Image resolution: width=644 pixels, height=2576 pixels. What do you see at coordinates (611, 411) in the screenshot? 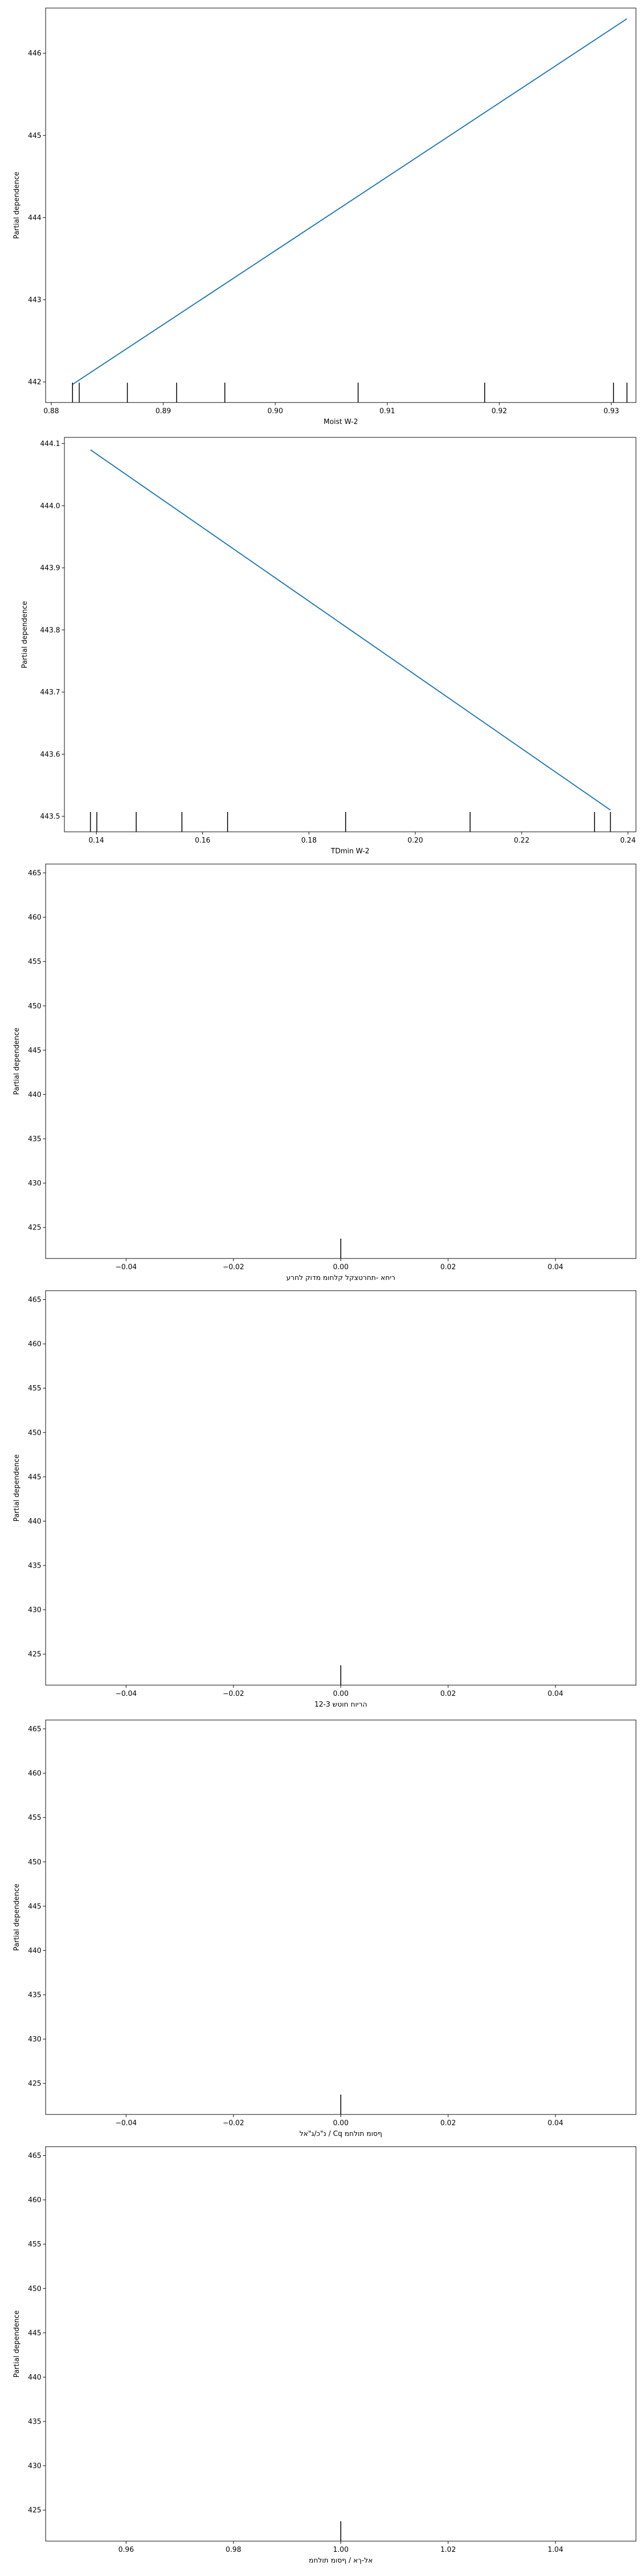
I see `x-tick-label: 0.93` at bounding box center [611, 411].